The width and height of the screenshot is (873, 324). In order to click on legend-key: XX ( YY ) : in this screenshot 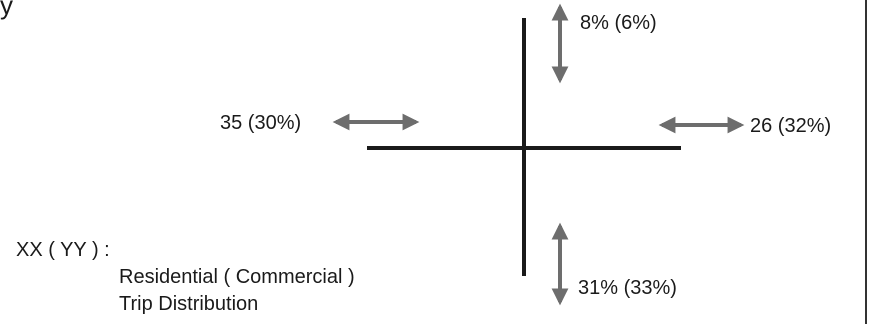, I will do `click(63, 250)`.